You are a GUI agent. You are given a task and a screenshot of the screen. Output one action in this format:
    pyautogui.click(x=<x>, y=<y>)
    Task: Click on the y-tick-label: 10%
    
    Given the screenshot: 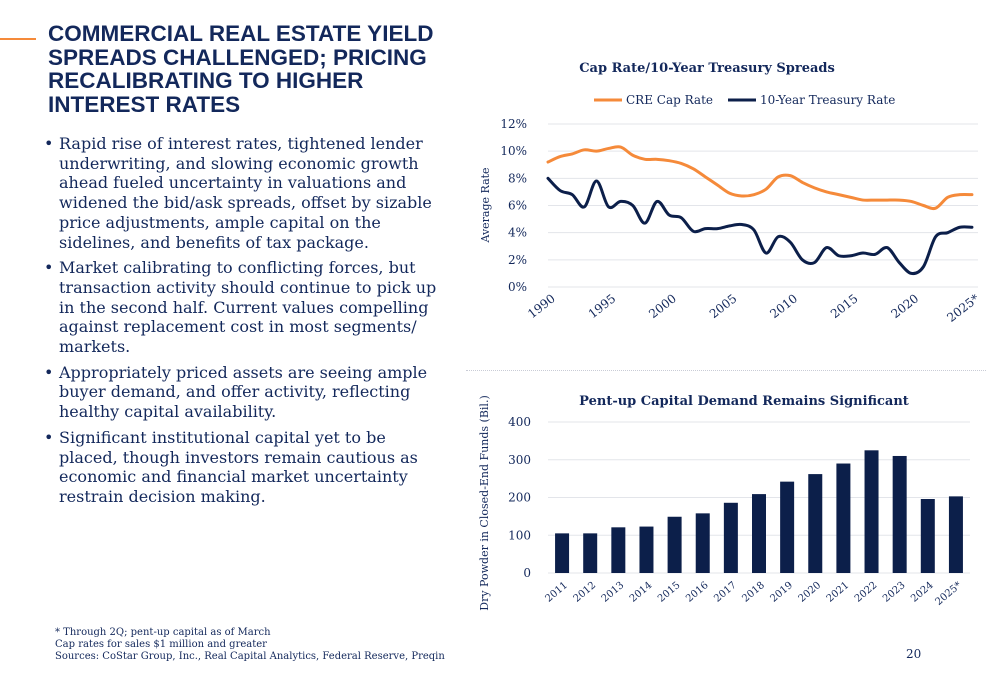 What is the action you would take?
    pyautogui.click(x=513, y=151)
    